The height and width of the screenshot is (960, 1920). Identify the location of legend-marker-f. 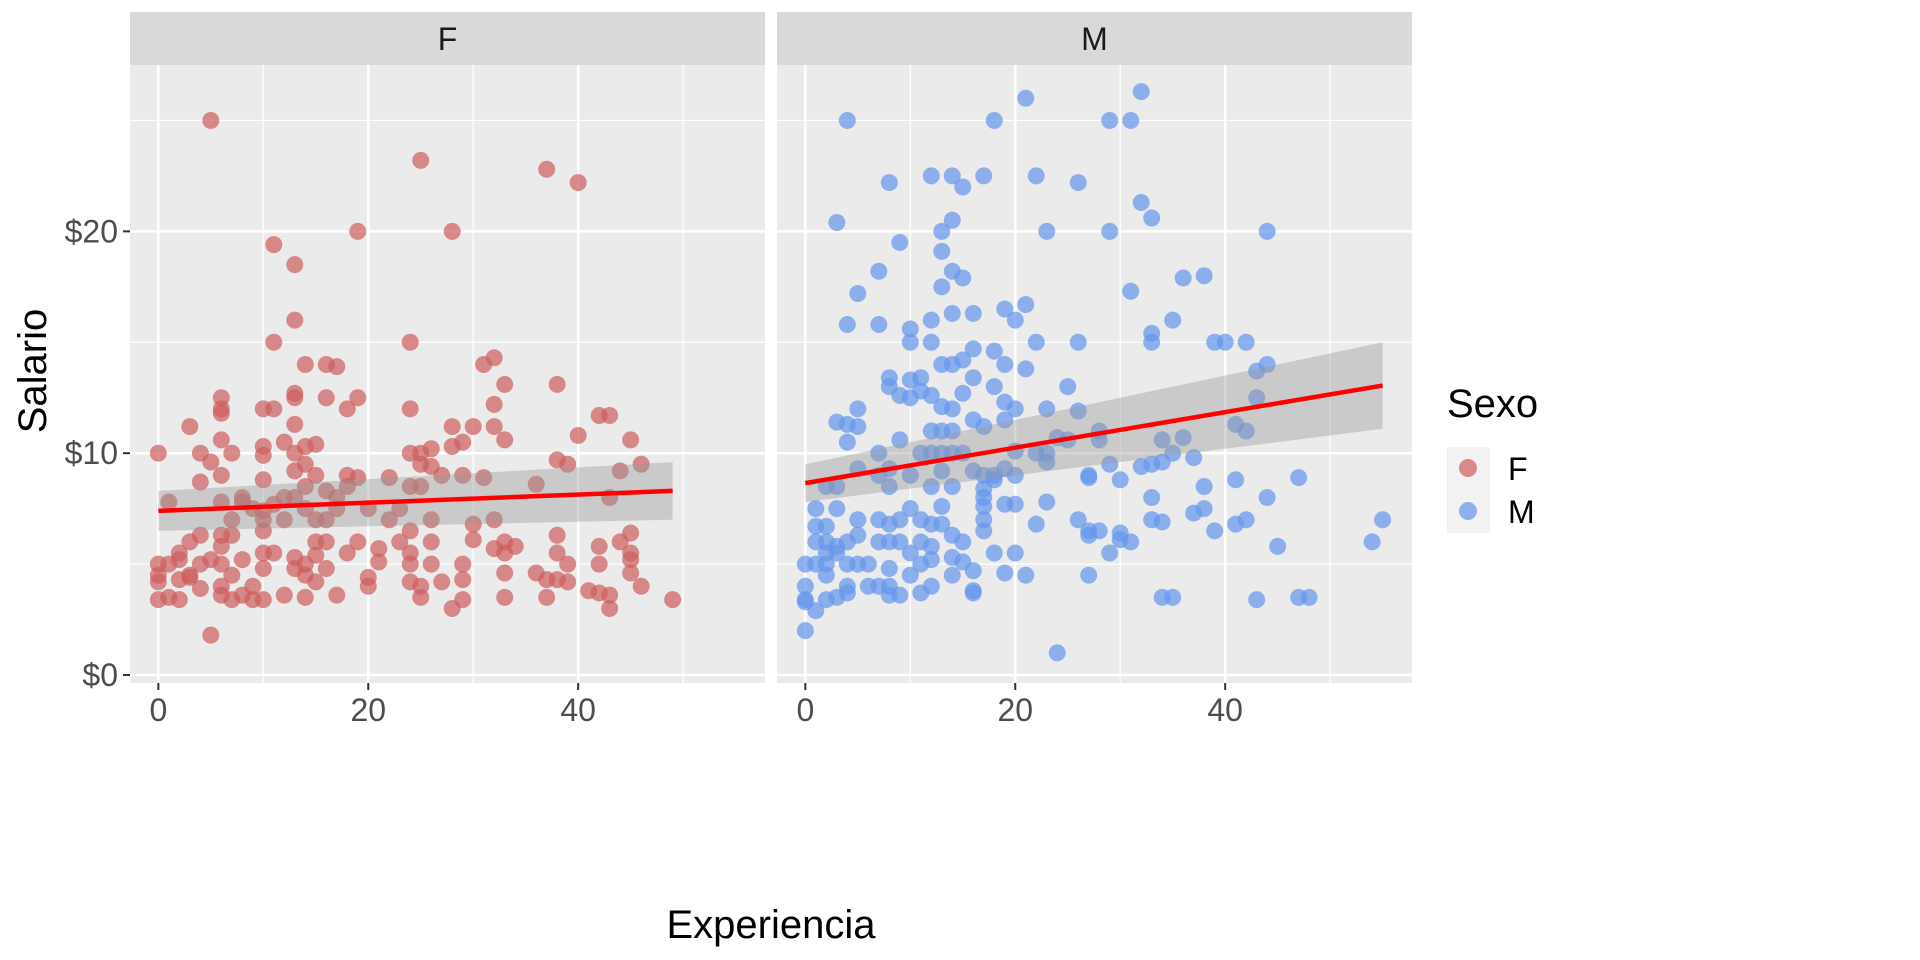
(1468, 468).